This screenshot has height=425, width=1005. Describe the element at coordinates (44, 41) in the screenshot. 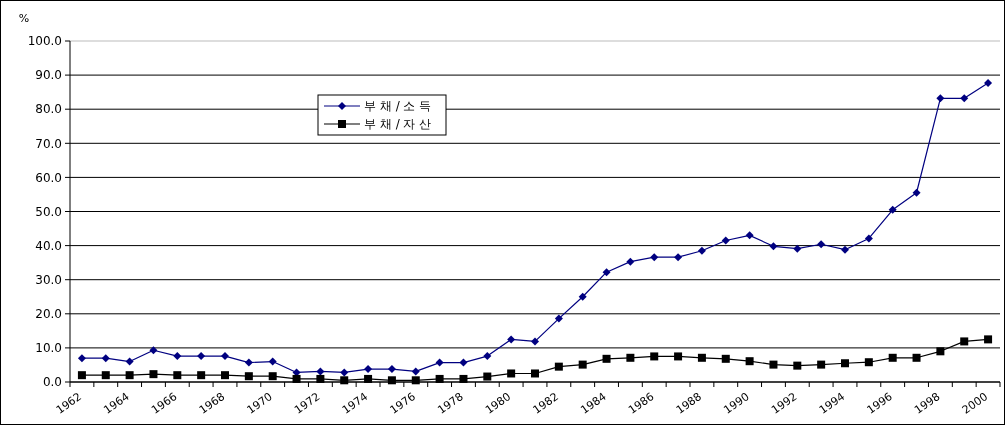

I see `y-tick-label: 100.0` at that location.